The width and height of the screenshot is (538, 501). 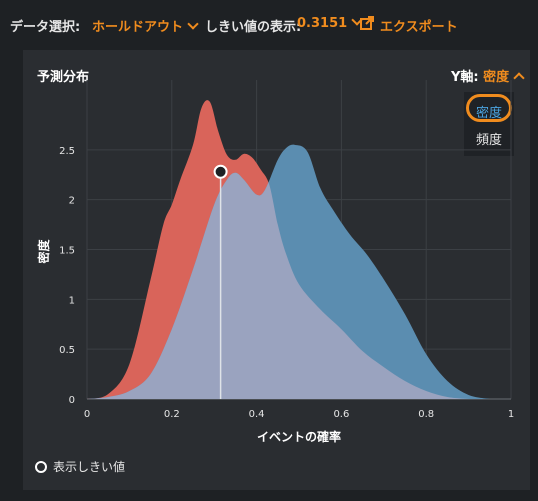 What do you see at coordinates (496, 77) in the screenshot?
I see `yaxis-value: 密度` at bounding box center [496, 77].